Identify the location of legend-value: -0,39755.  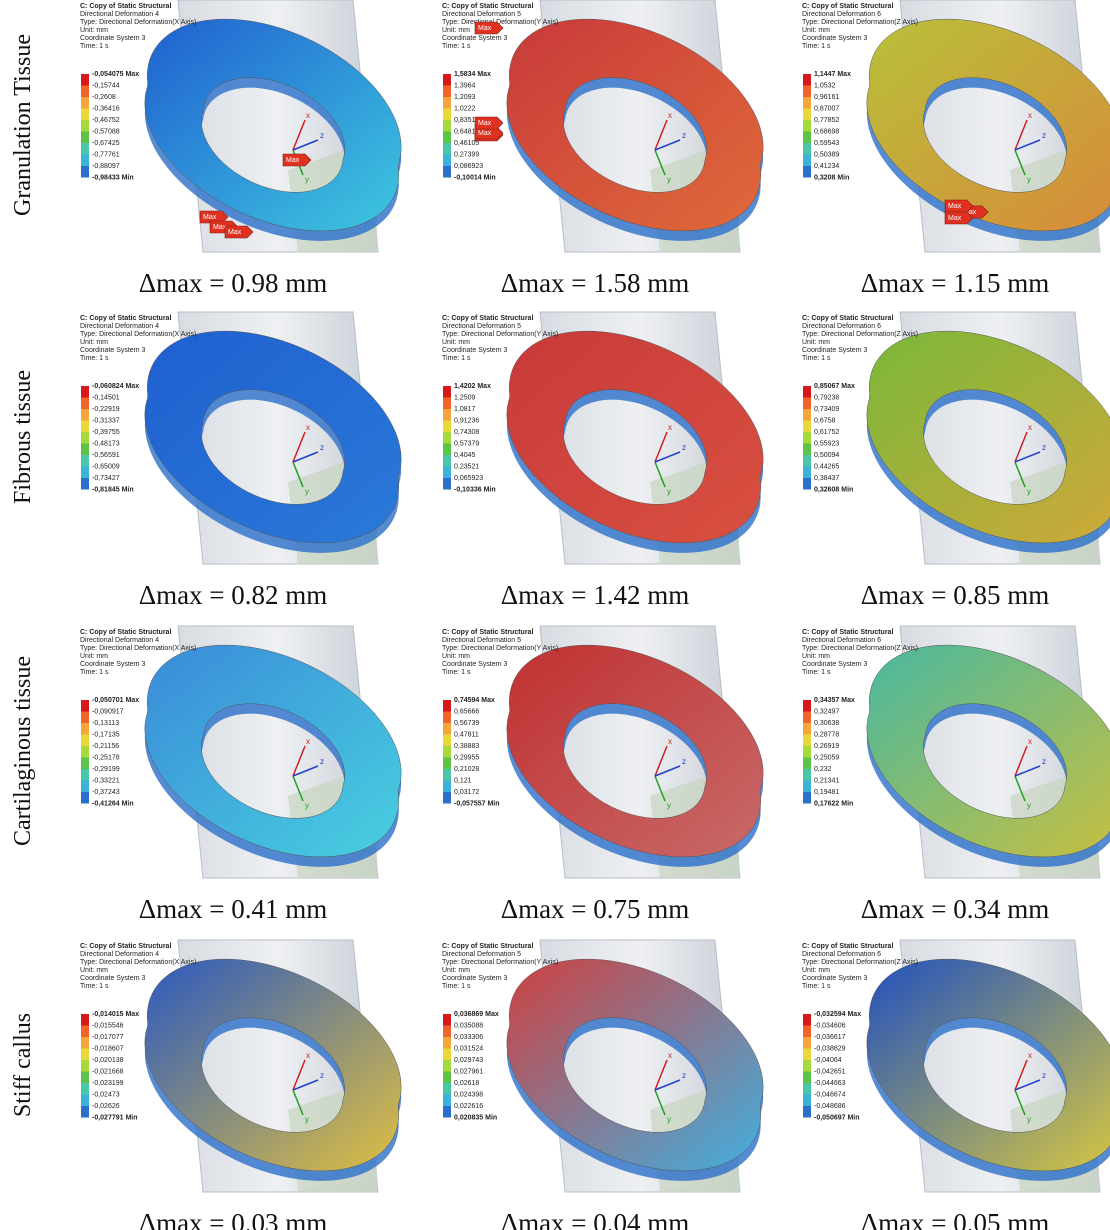
(106, 432).